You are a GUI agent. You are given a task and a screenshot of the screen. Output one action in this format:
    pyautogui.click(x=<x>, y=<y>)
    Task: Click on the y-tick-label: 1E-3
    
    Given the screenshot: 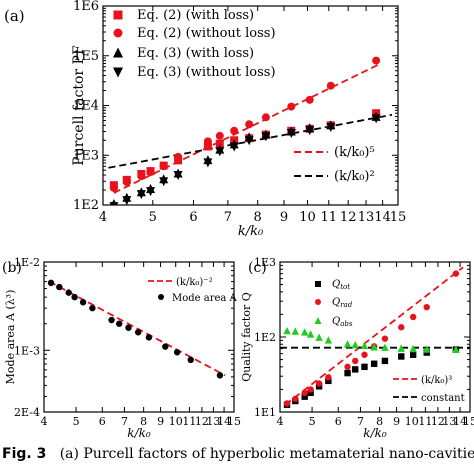 What is the action you would take?
    pyautogui.click(x=27, y=350)
    